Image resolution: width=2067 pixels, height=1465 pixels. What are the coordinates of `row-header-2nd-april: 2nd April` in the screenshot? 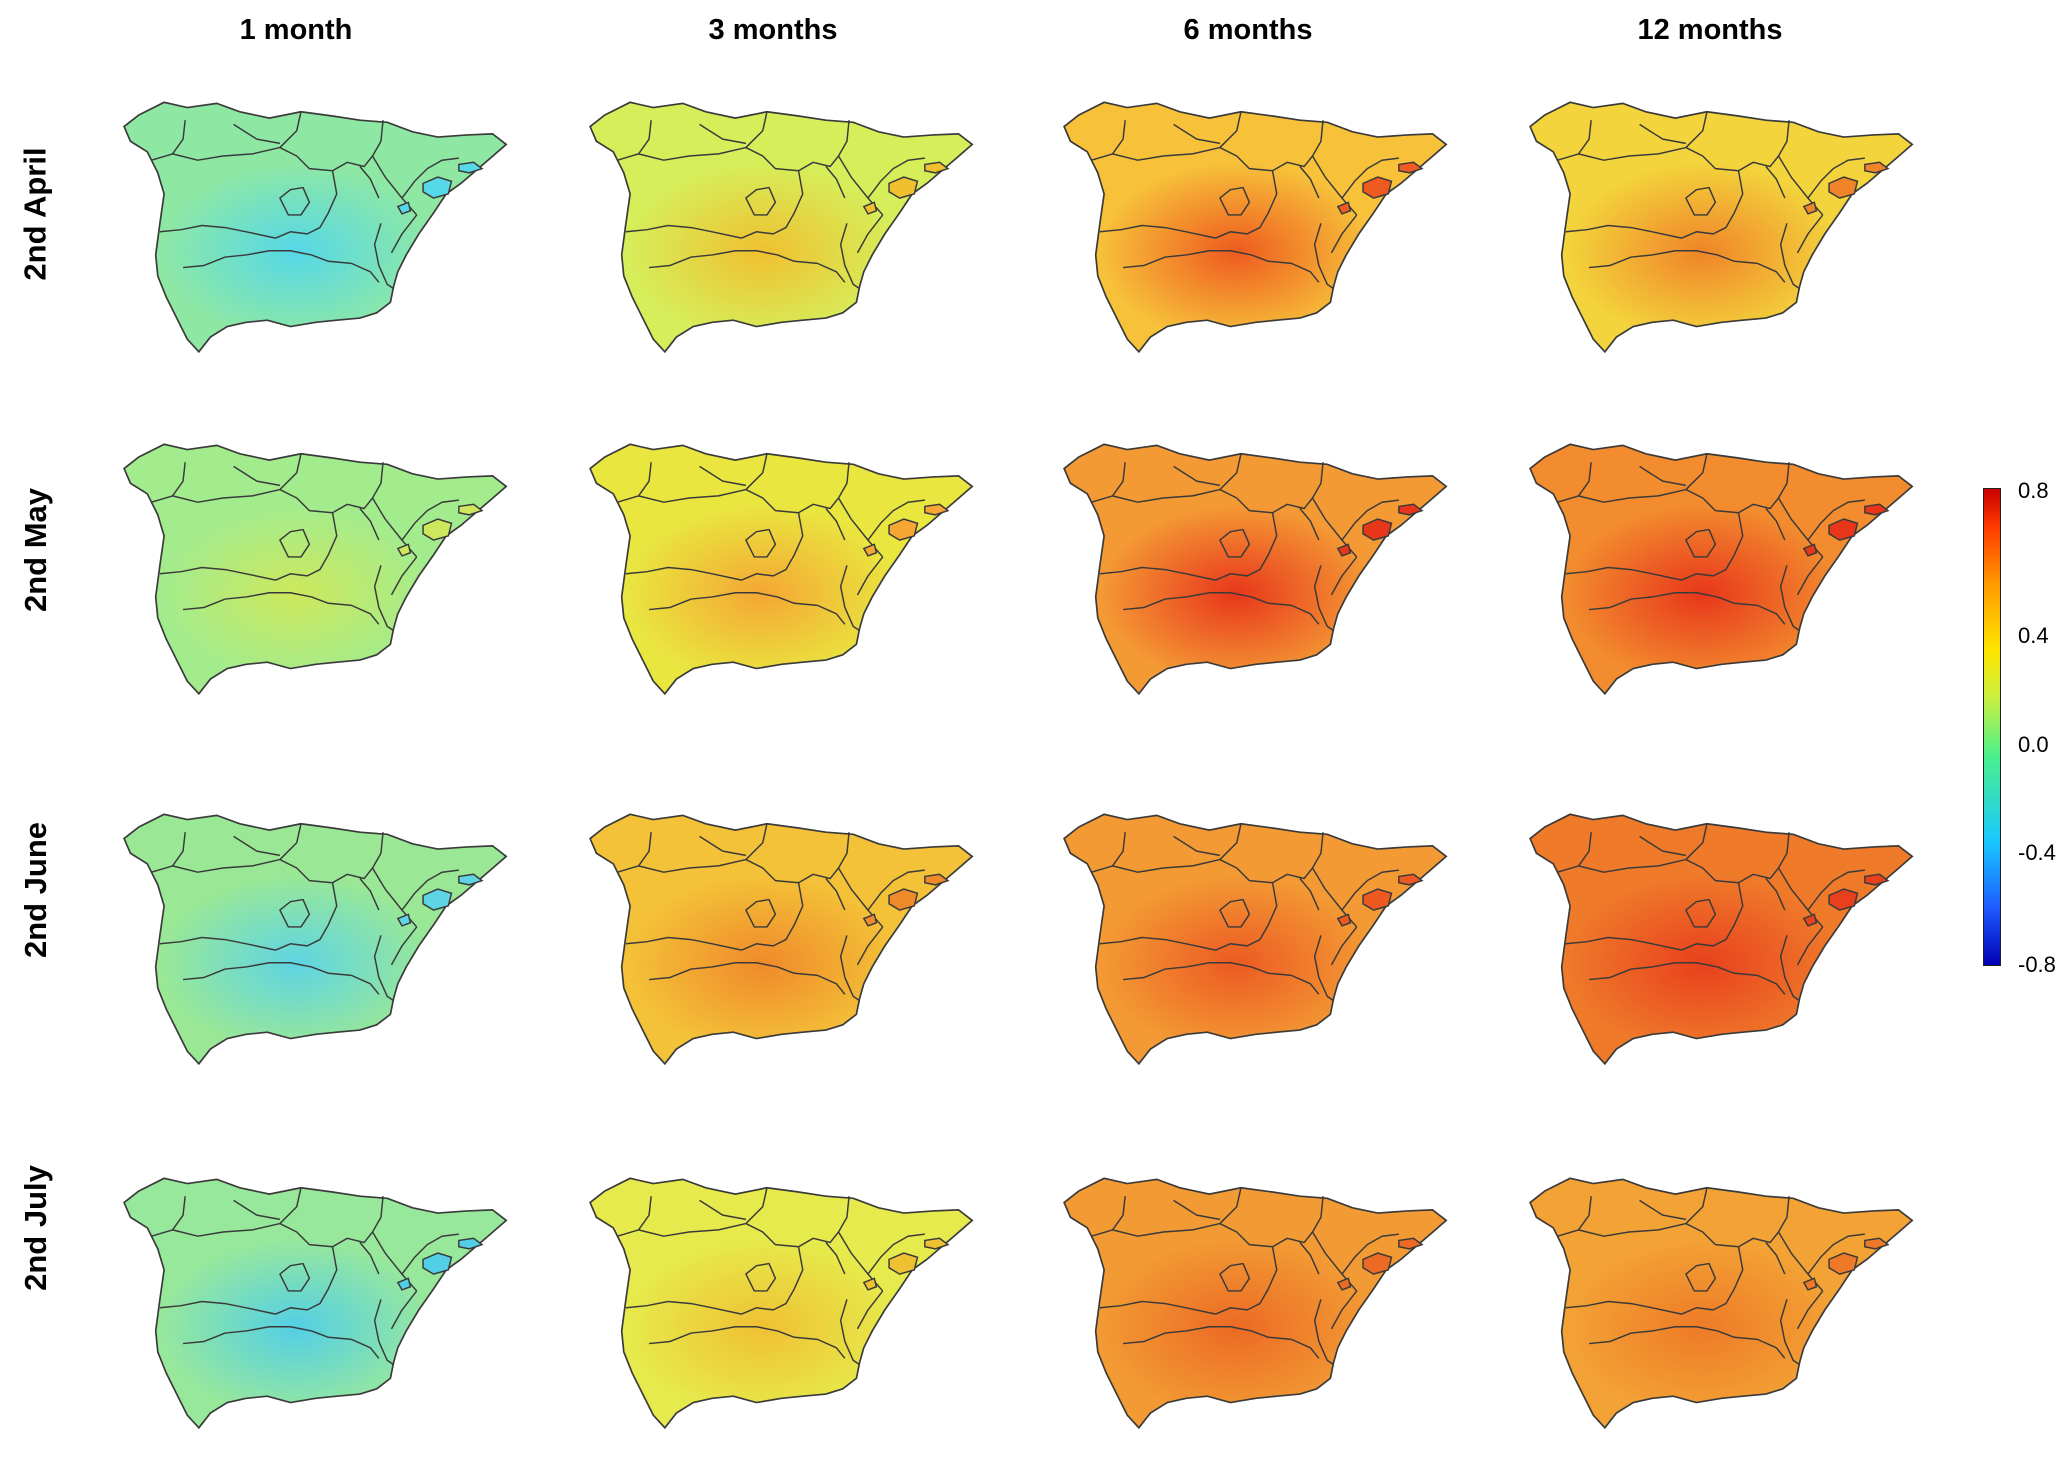 It's located at (36, 214).